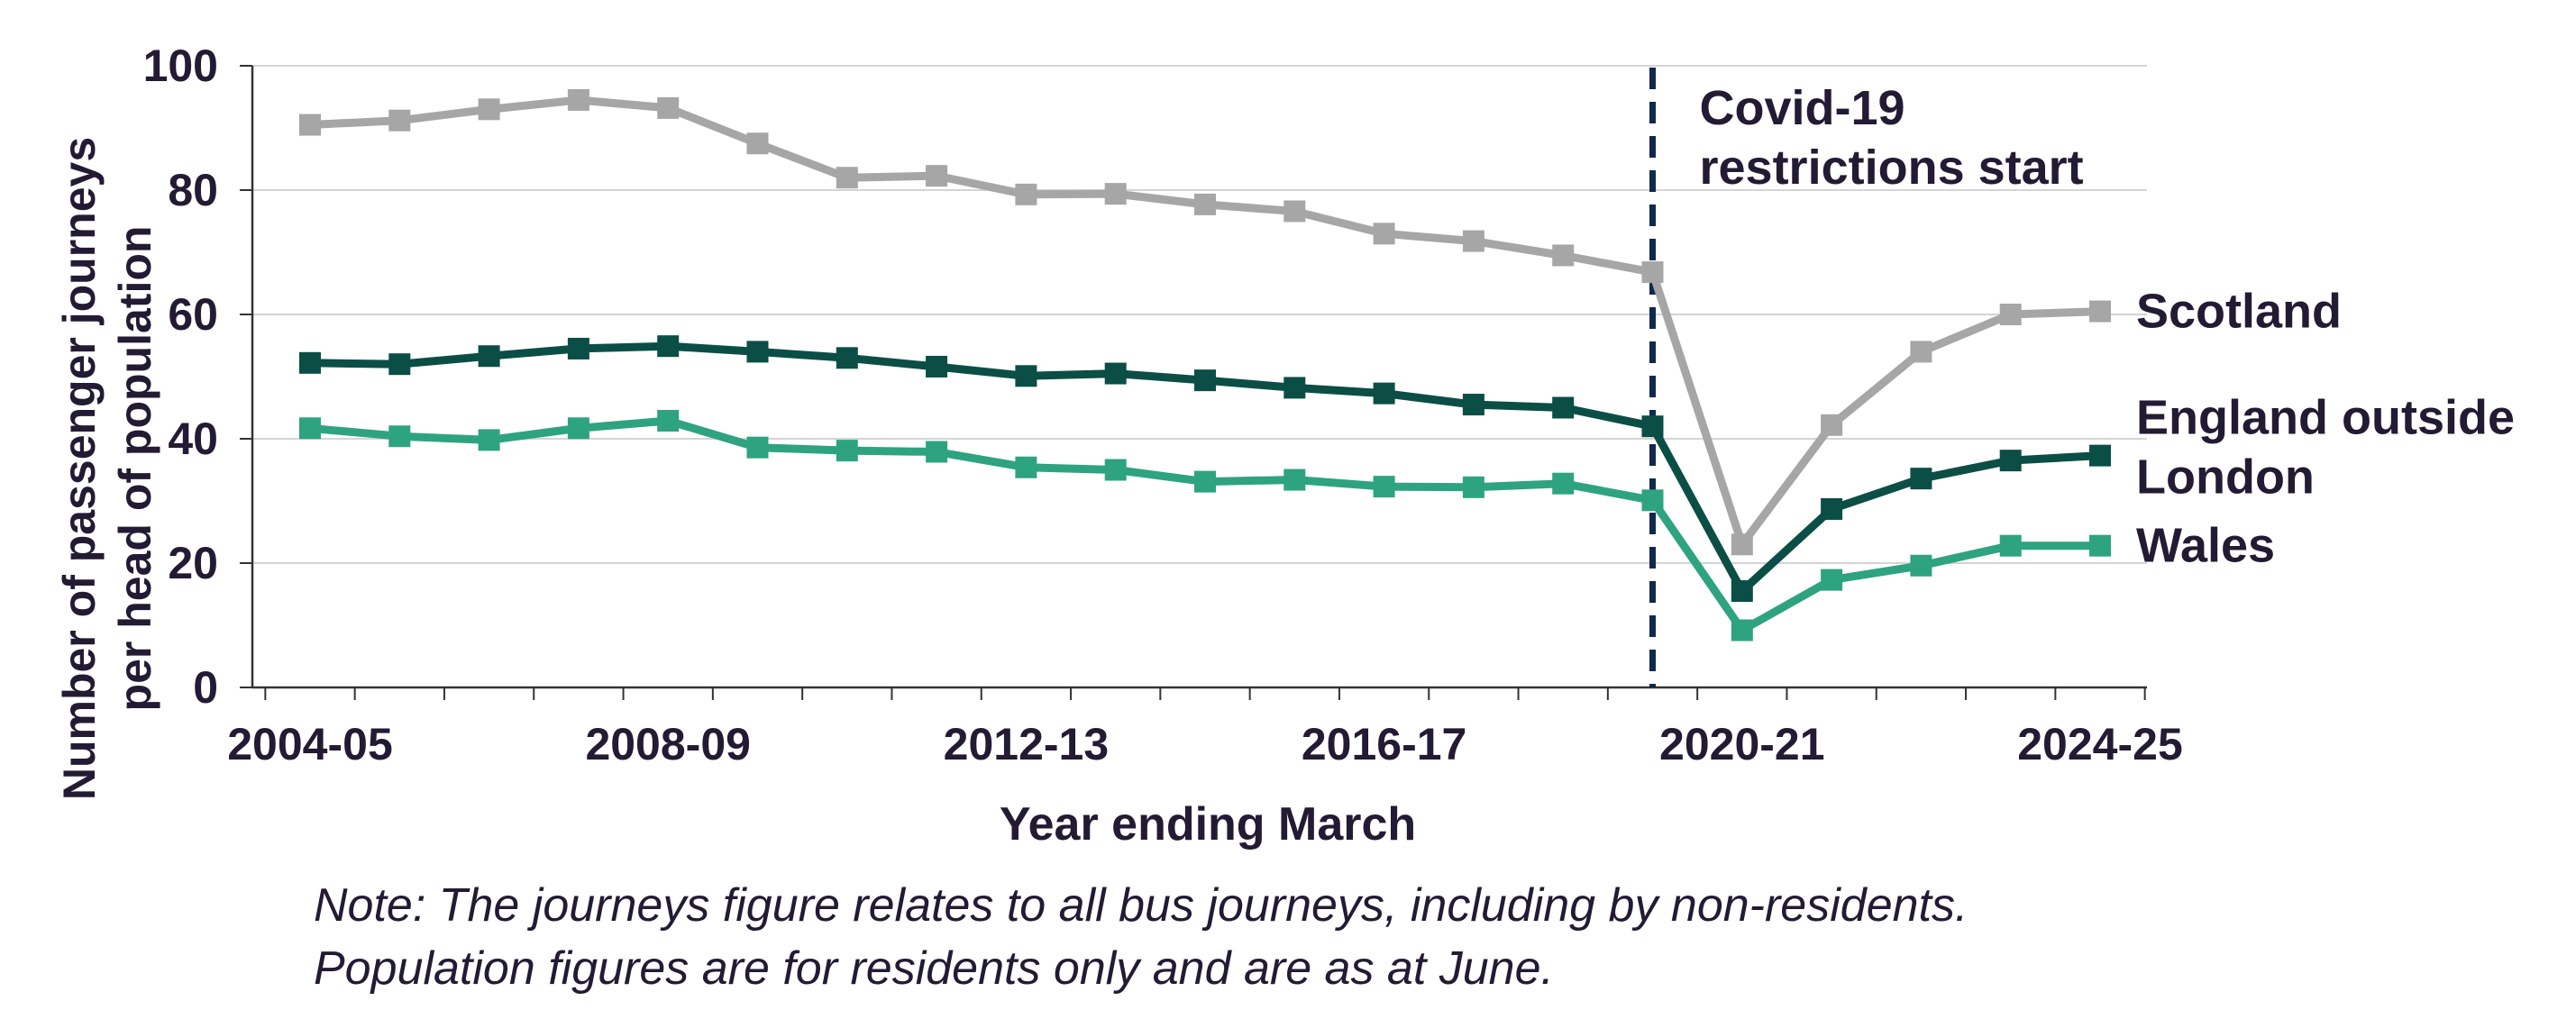 The height and width of the screenshot is (1019, 2576). What do you see at coordinates (1205, 525) in the screenshot?
I see `series-line-wales` at bounding box center [1205, 525].